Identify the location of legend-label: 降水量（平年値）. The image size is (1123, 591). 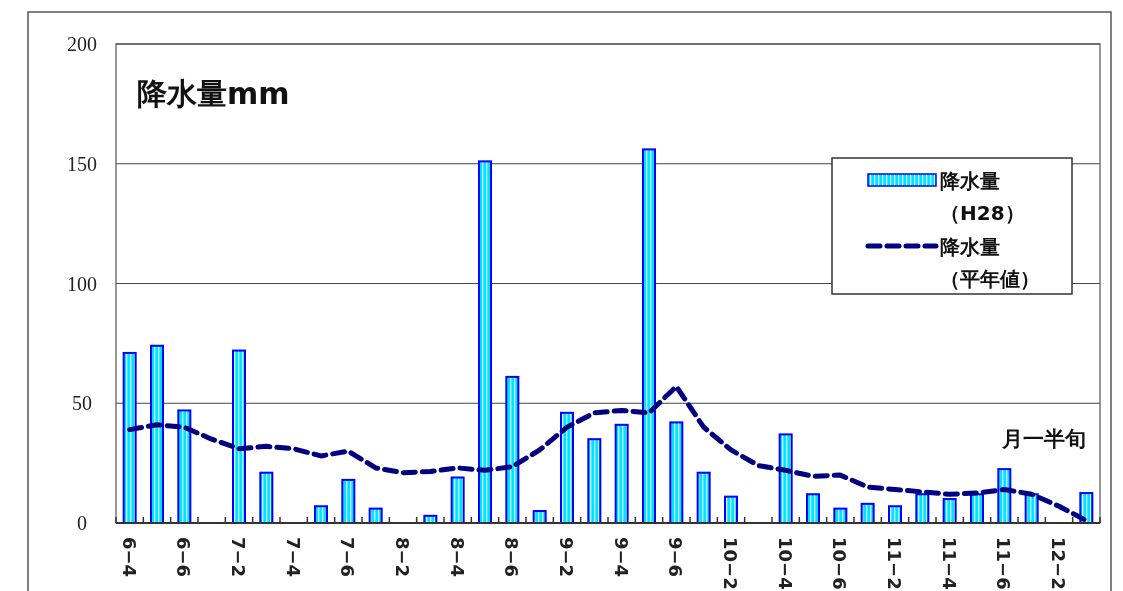
(990, 263).